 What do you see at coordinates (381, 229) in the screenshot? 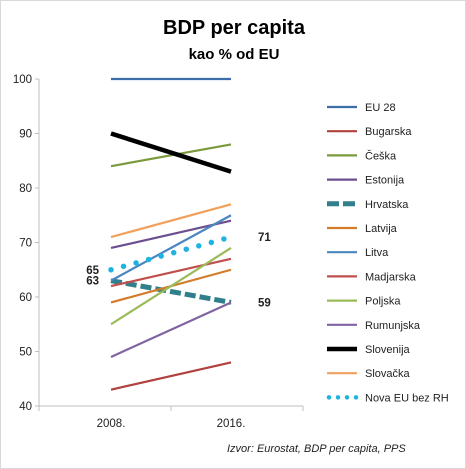
I see `legend-label: Latvija` at bounding box center [381, 229].